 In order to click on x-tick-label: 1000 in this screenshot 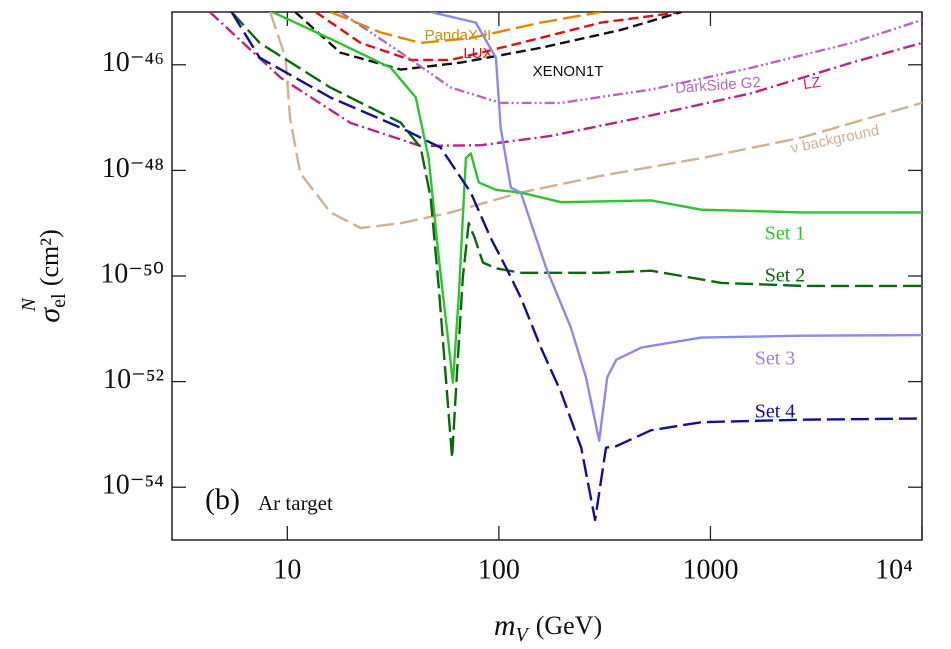, I will do `click(710, 569)`.